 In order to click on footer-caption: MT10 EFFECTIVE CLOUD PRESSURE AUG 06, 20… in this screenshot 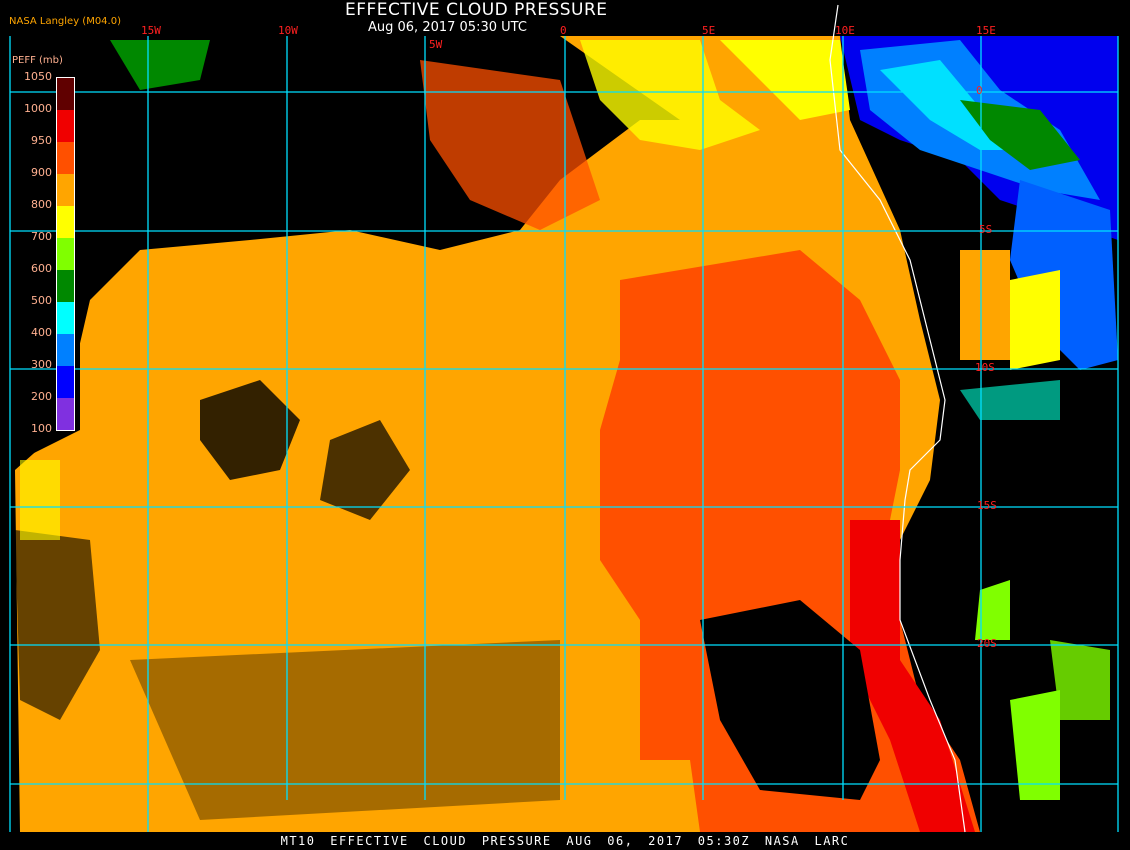, I will do `click(565, 841)`.